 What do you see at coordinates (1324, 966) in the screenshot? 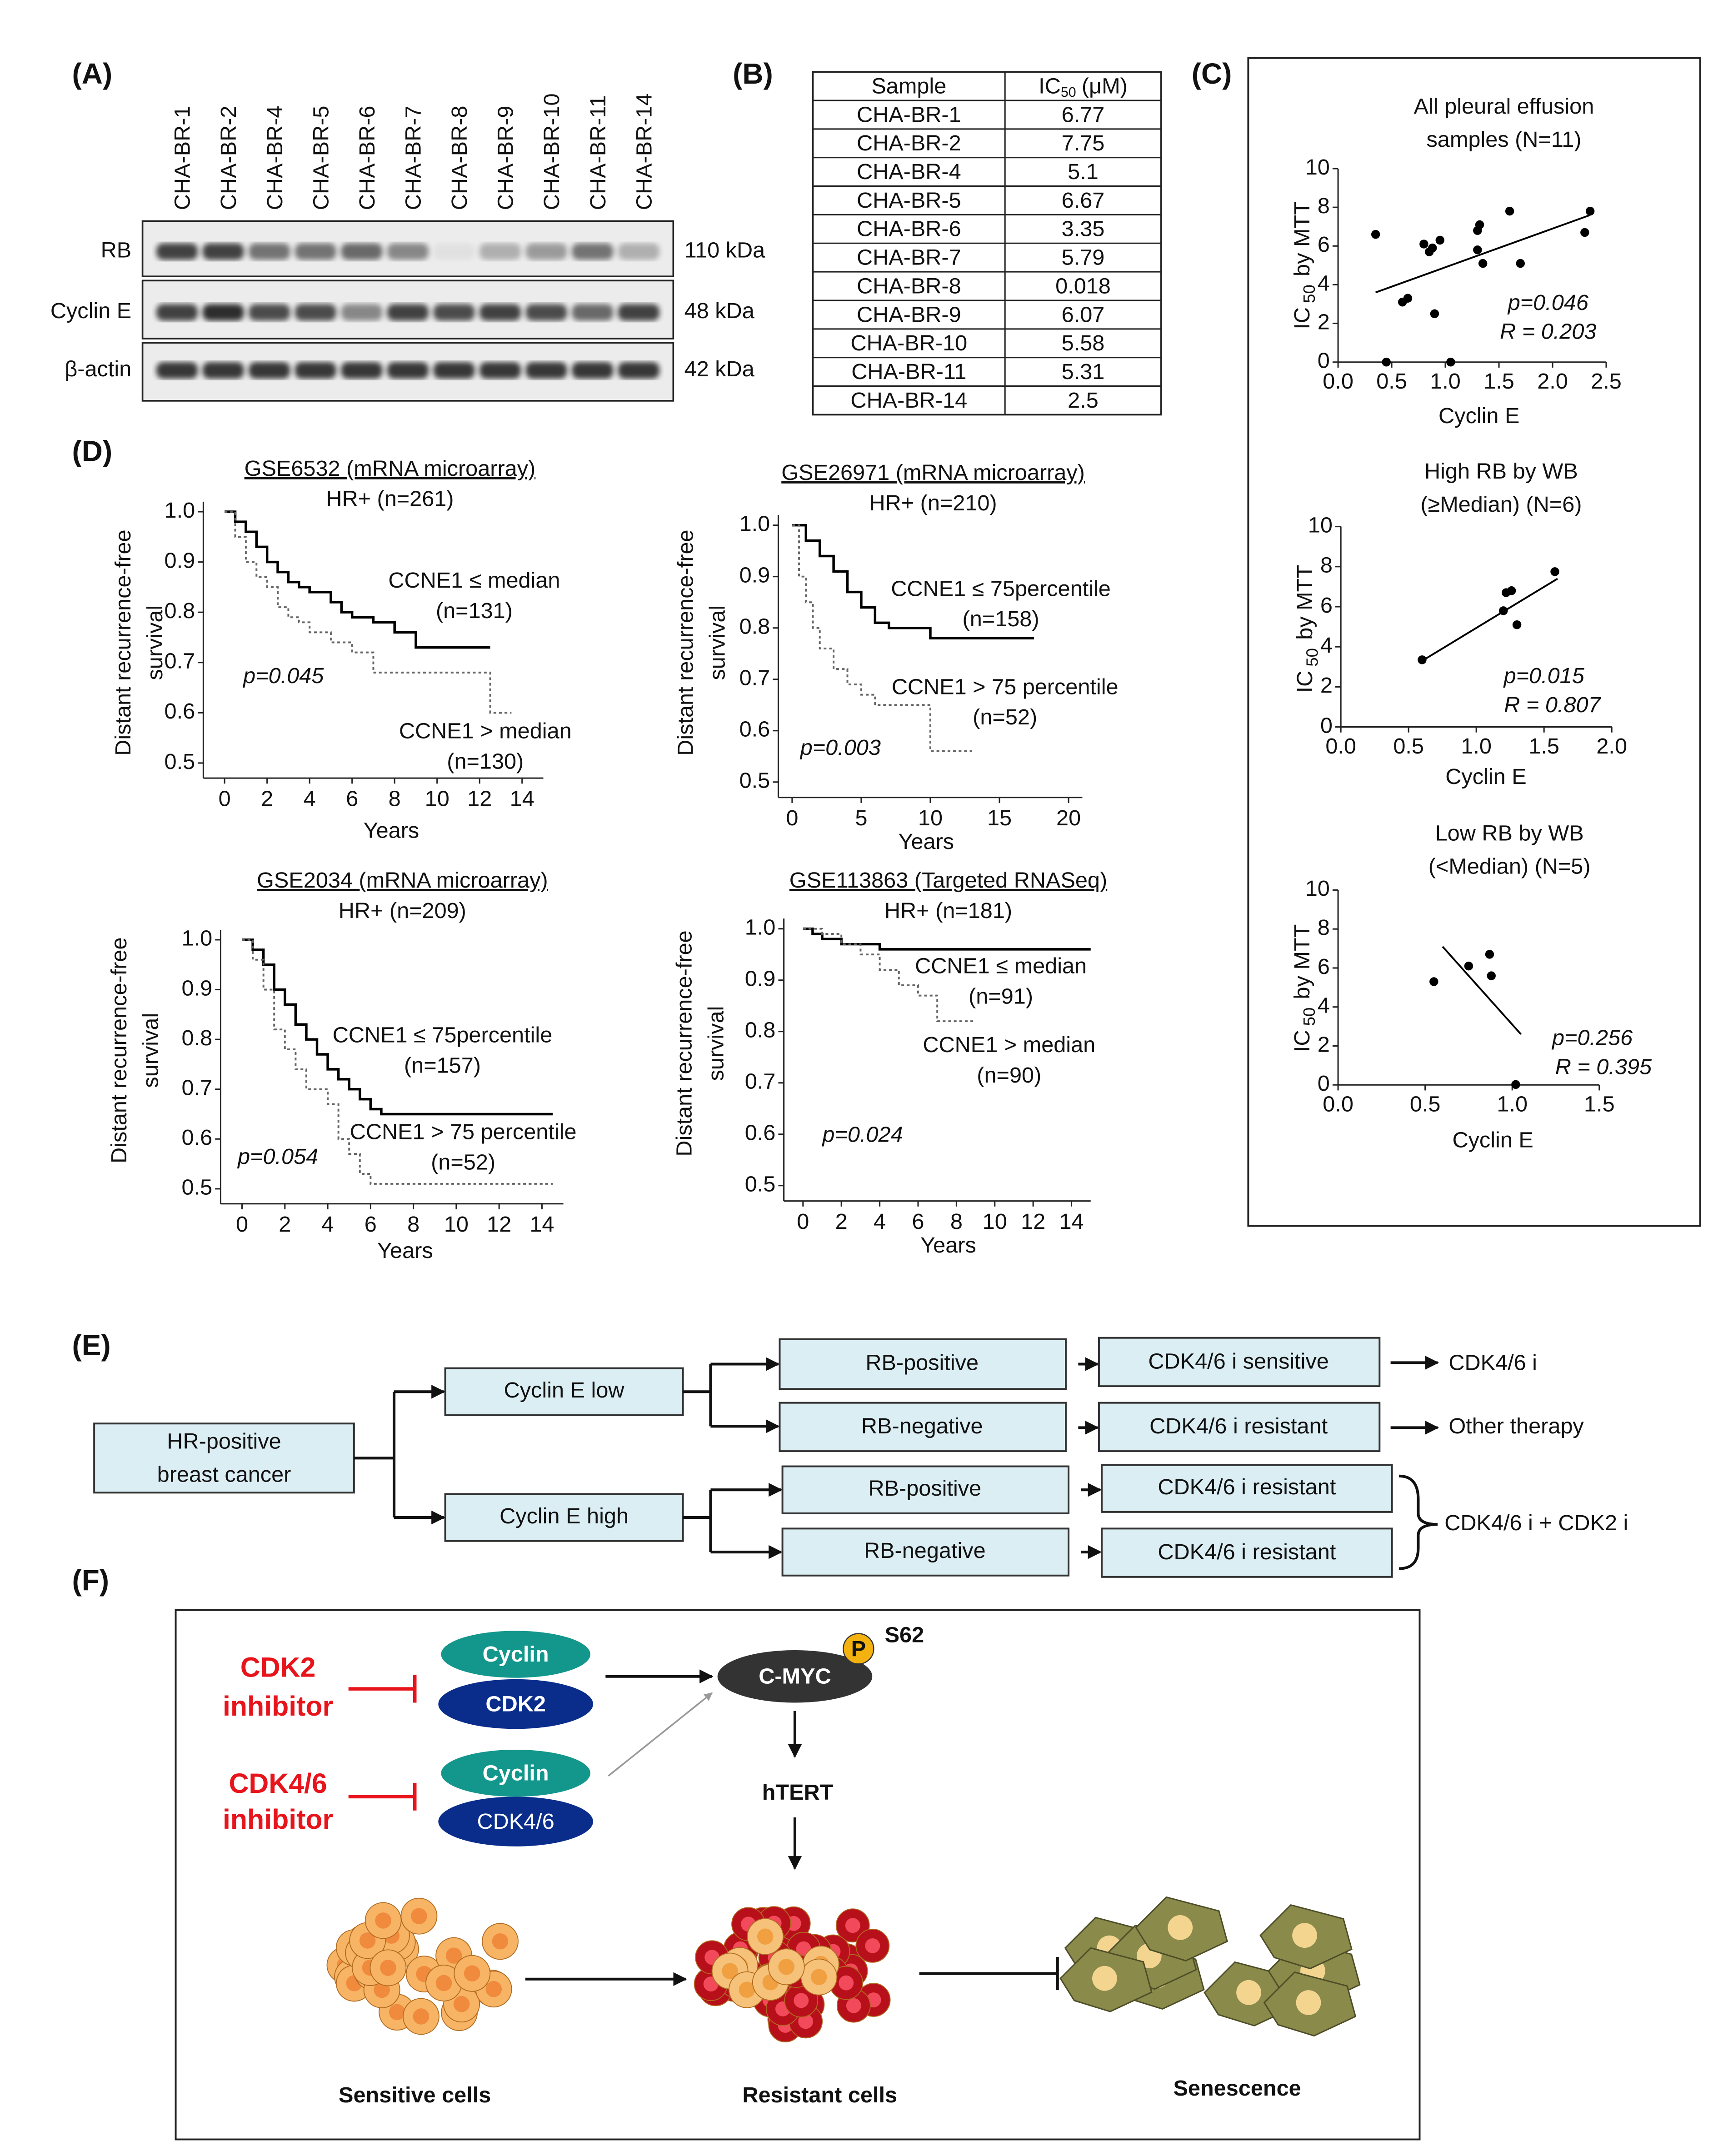
I see `y-tick-label: 6` at bounding box center [1324, 966].